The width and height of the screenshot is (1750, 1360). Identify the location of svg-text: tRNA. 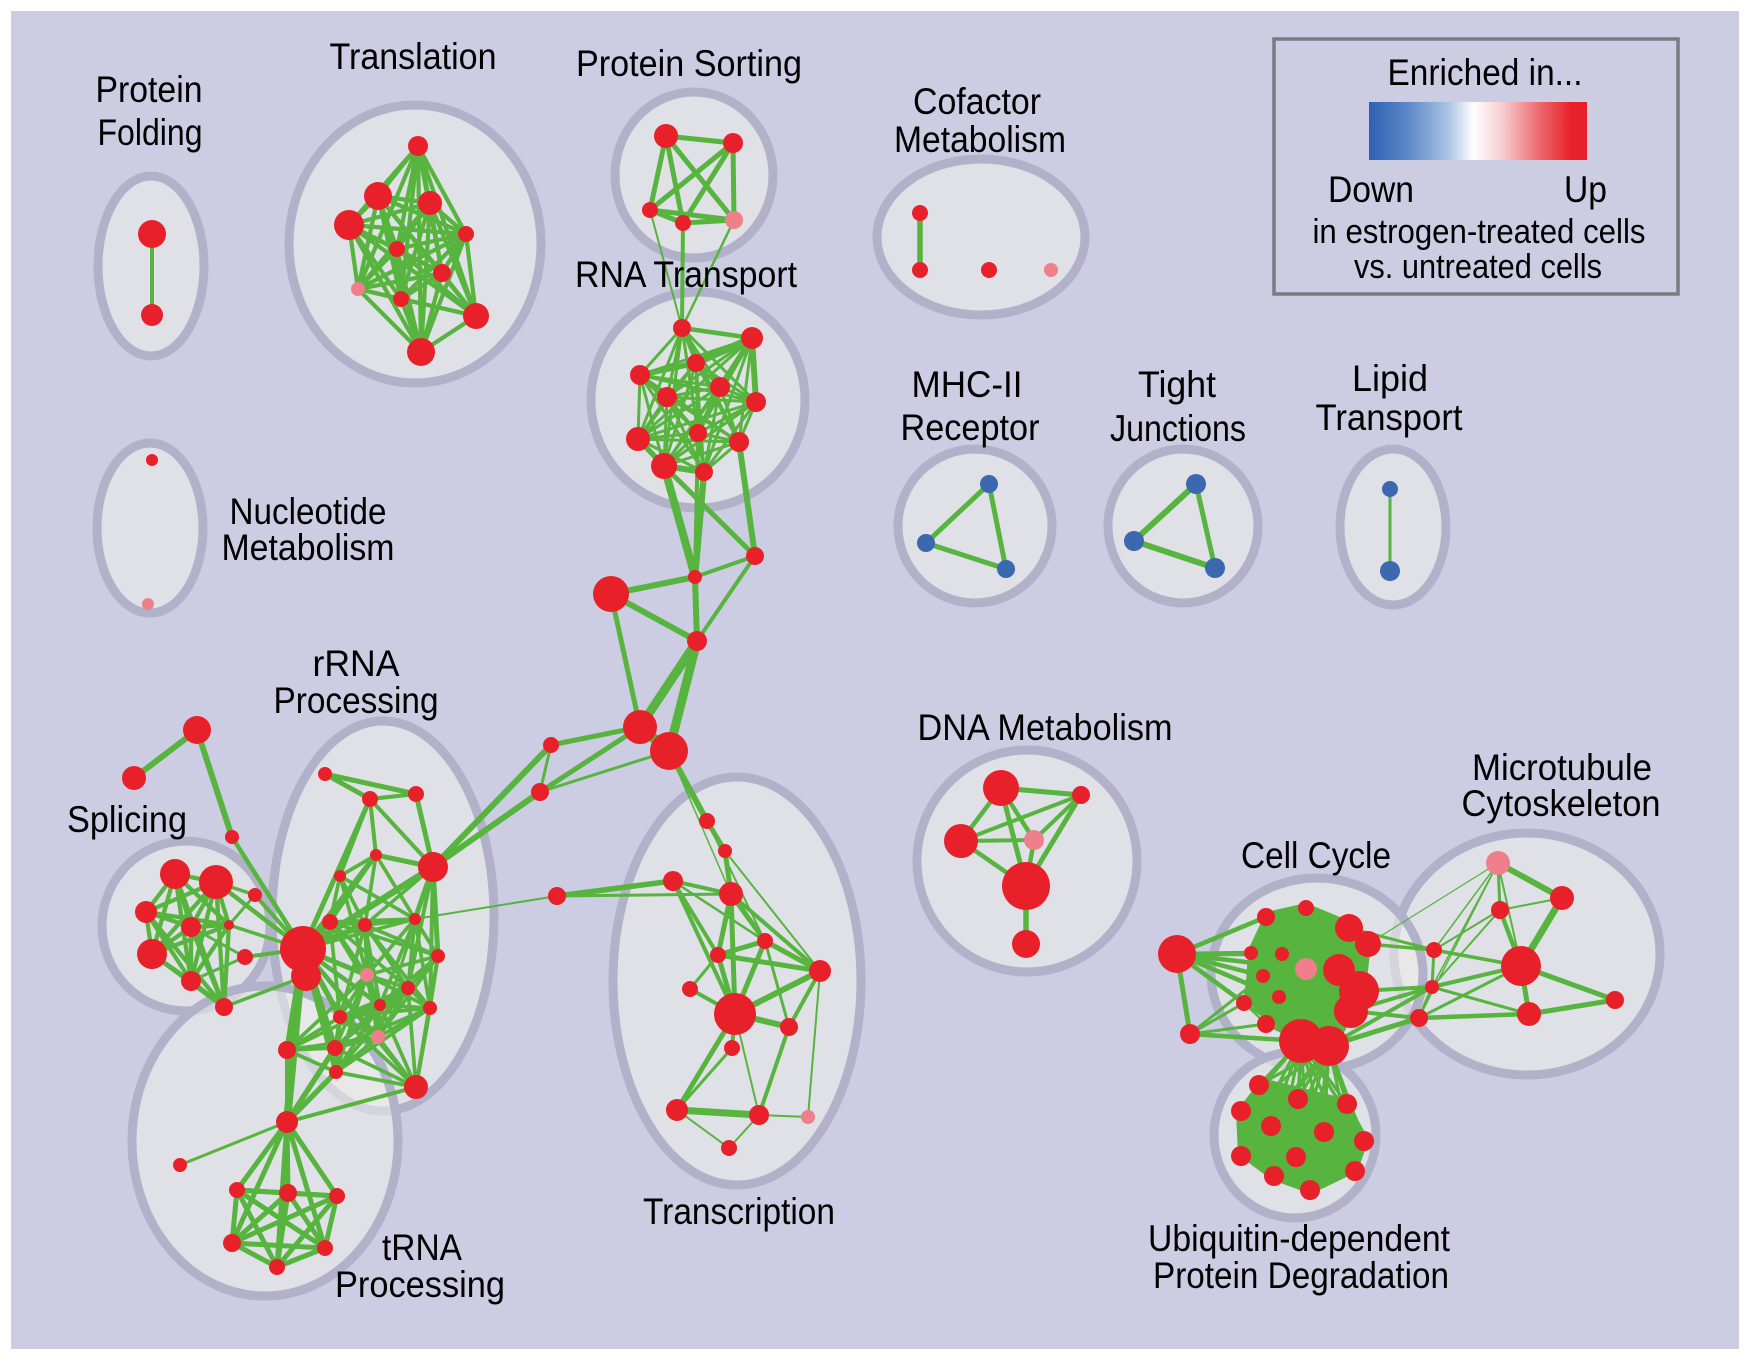
(422, 1247).